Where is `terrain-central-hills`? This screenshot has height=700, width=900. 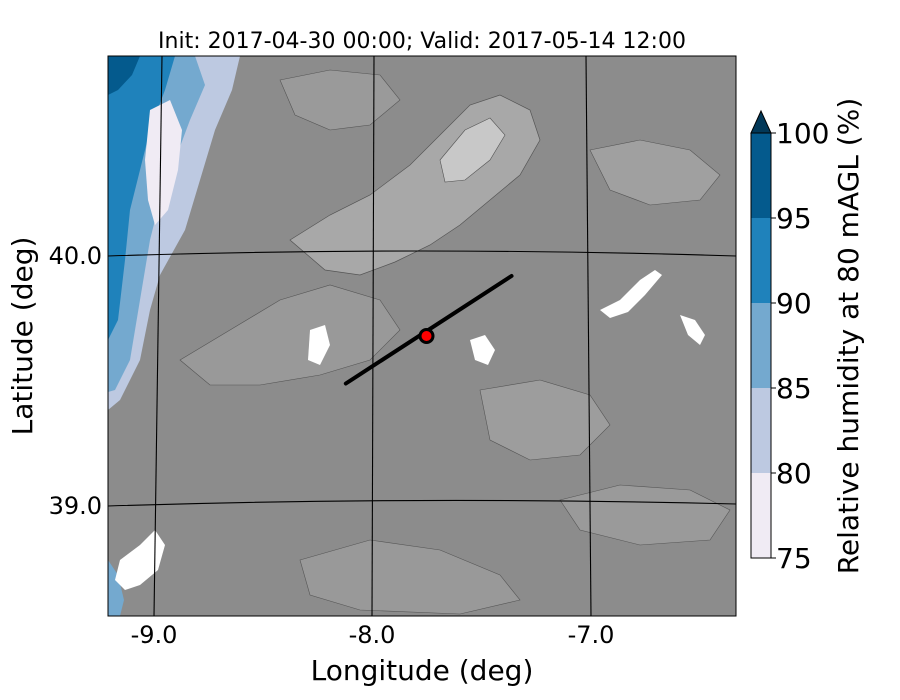 terrain-central-hills is located at coordinates (545, 420).